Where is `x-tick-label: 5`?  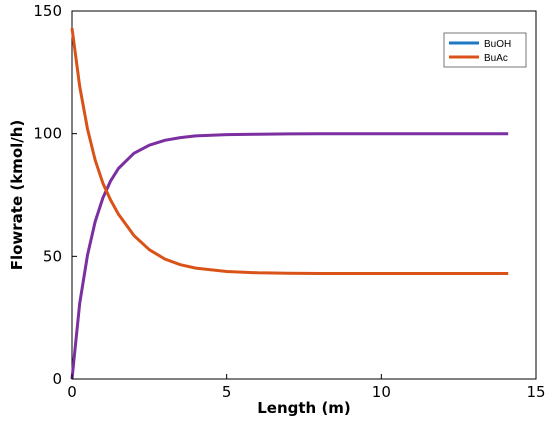 x-tick-label: 5 is located at coordinates (227, 392).